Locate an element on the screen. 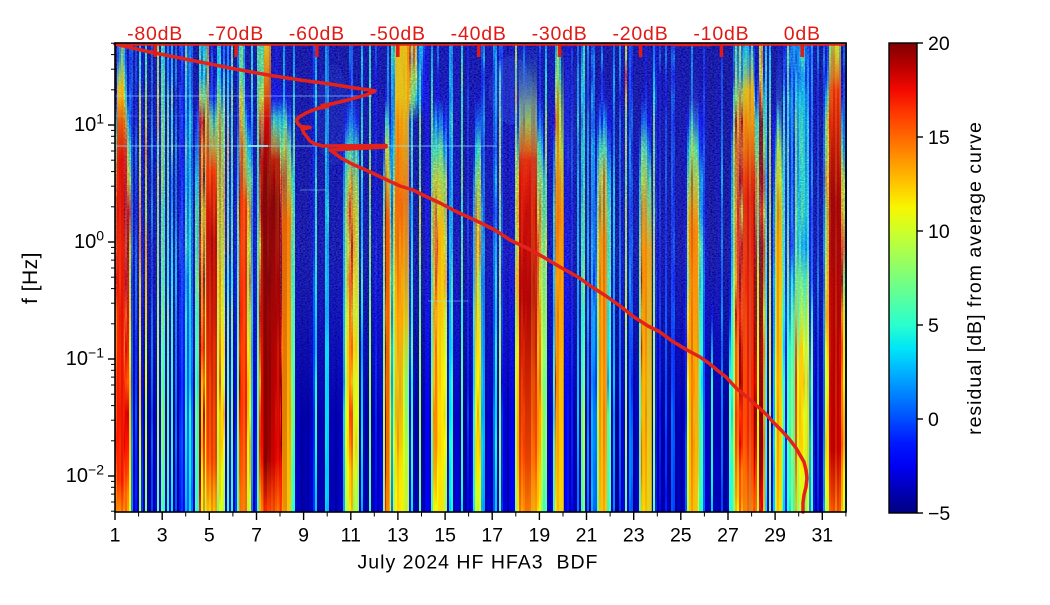 This screenshot has width=1050, height=605. svg-text: July 2024 HF HFA3 BDF is located at coordinates (478, 563).